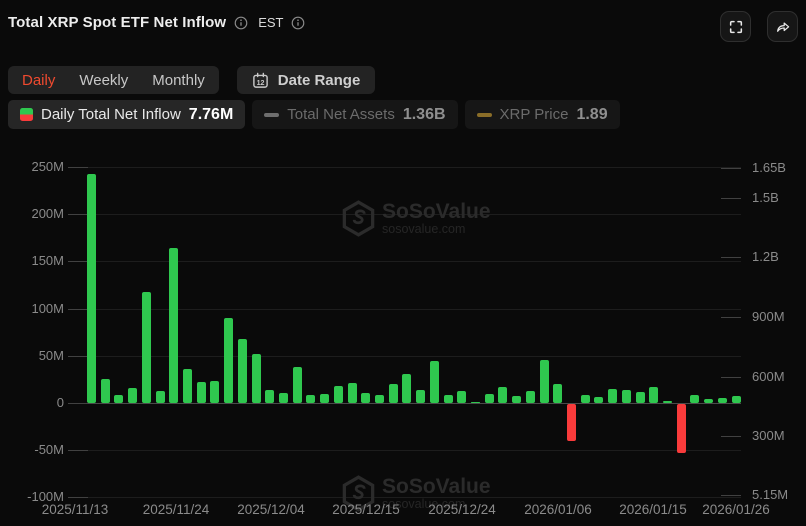 The image size is (806, 526). I want to click on controls-row: Daily Weekly Monthly 12 Date Range, so click(192, 80).